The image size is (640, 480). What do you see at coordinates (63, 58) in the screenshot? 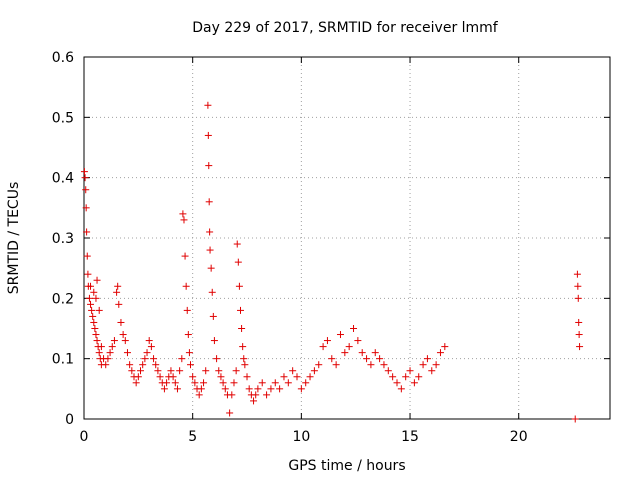
I see `y-tick-label: 0.6` at bounding box center [63, 58].